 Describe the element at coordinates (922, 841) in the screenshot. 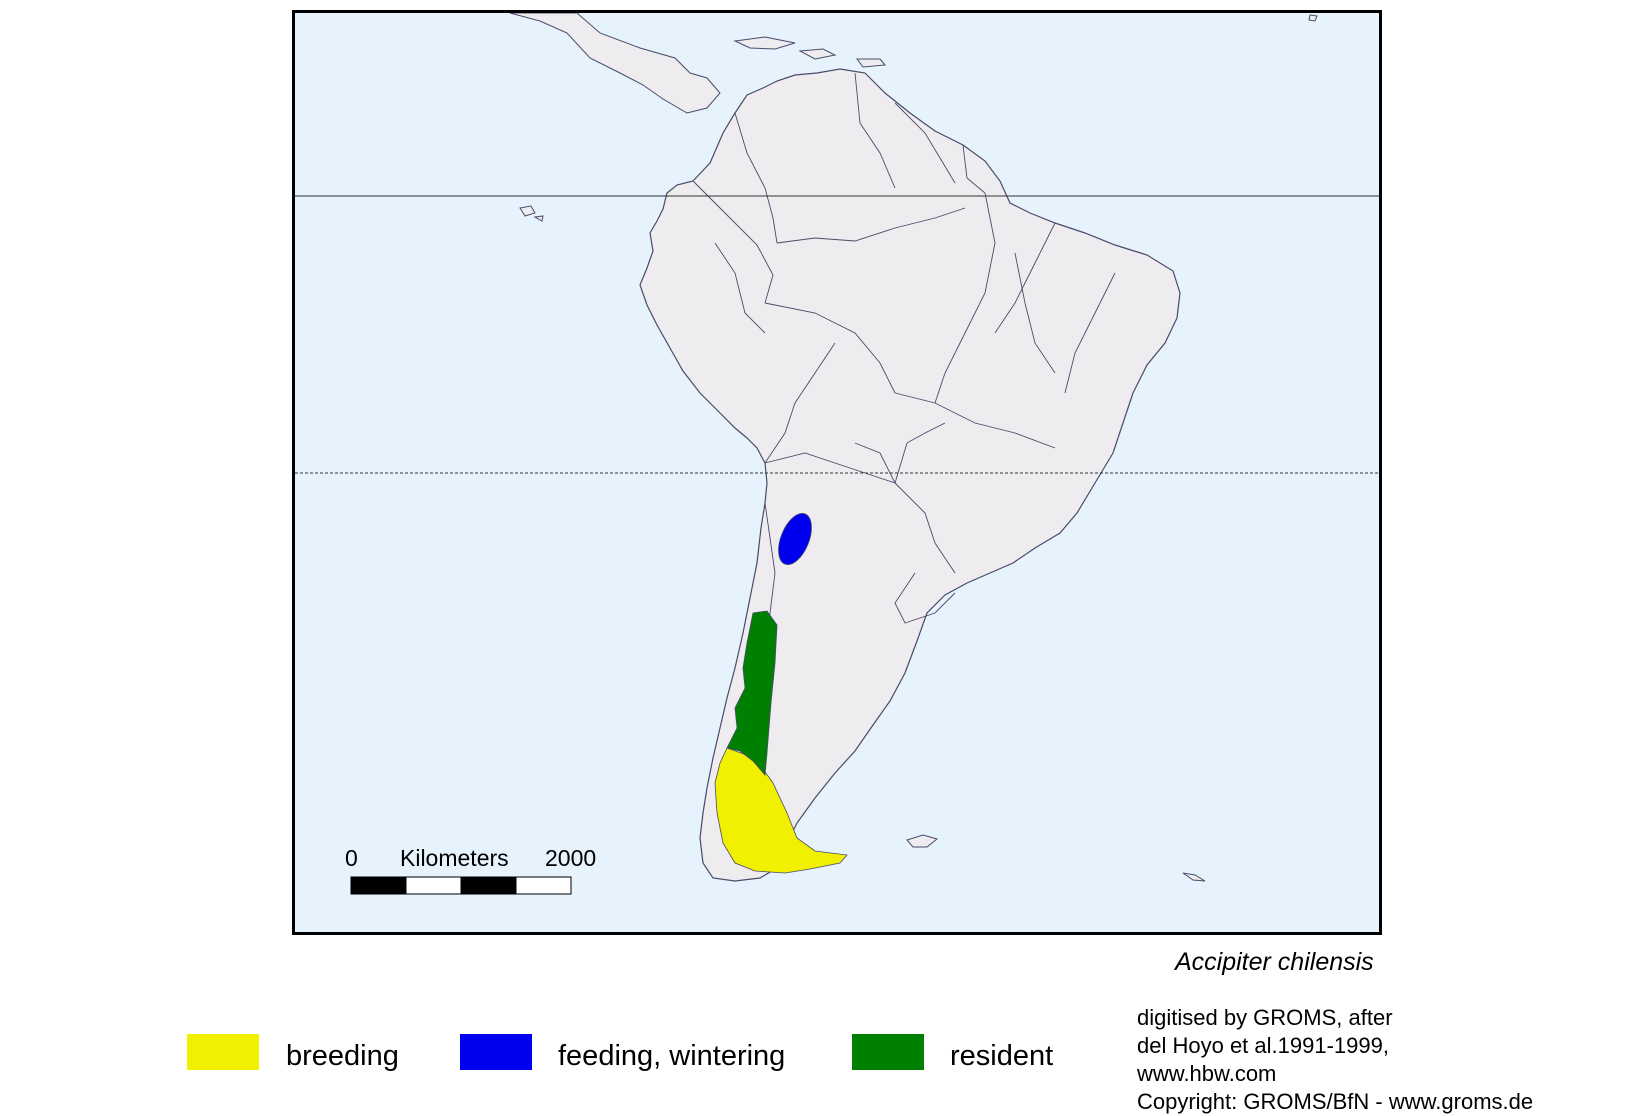

I see `falkland-islands` at that location.